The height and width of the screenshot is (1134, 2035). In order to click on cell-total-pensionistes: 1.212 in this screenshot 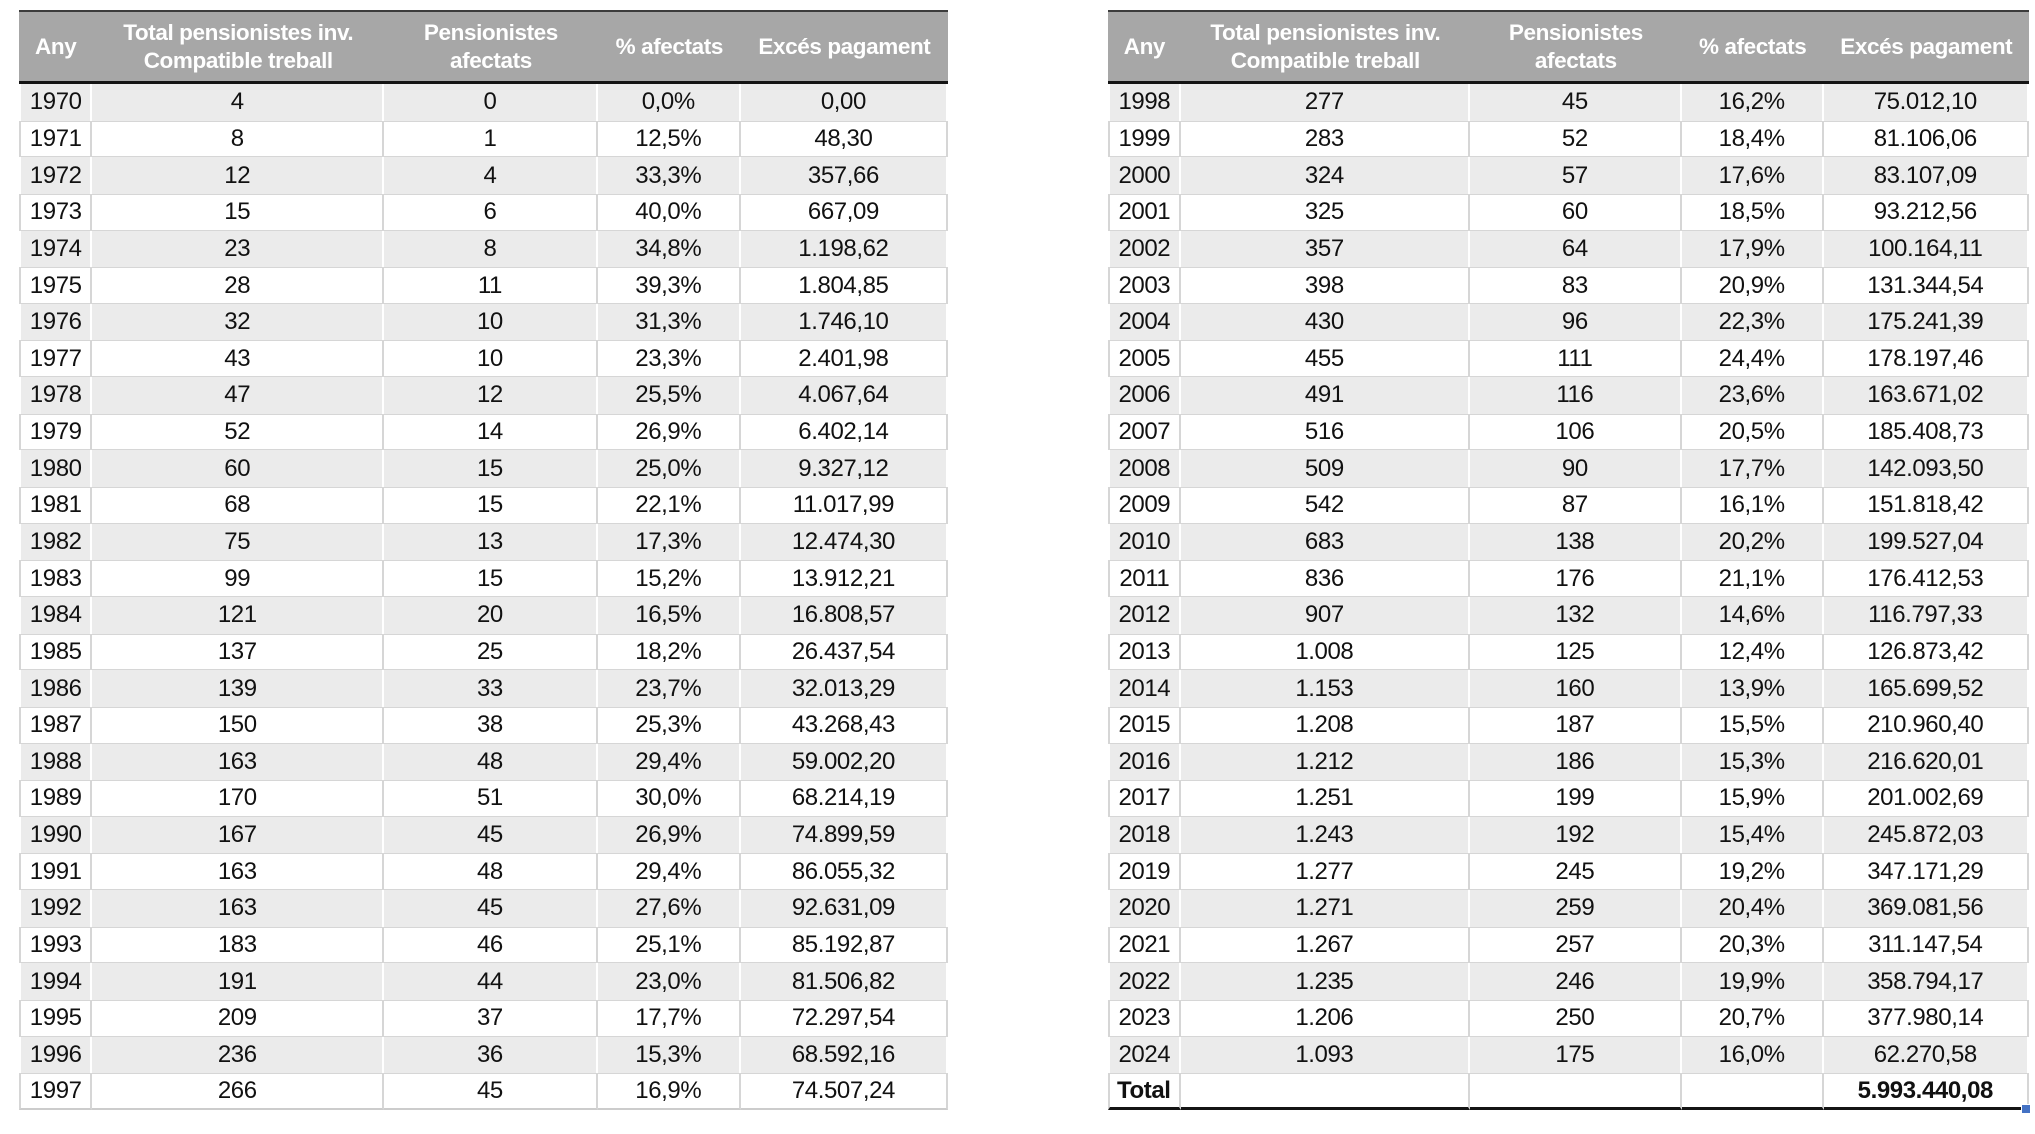, I will do `click(1325, 762)`.